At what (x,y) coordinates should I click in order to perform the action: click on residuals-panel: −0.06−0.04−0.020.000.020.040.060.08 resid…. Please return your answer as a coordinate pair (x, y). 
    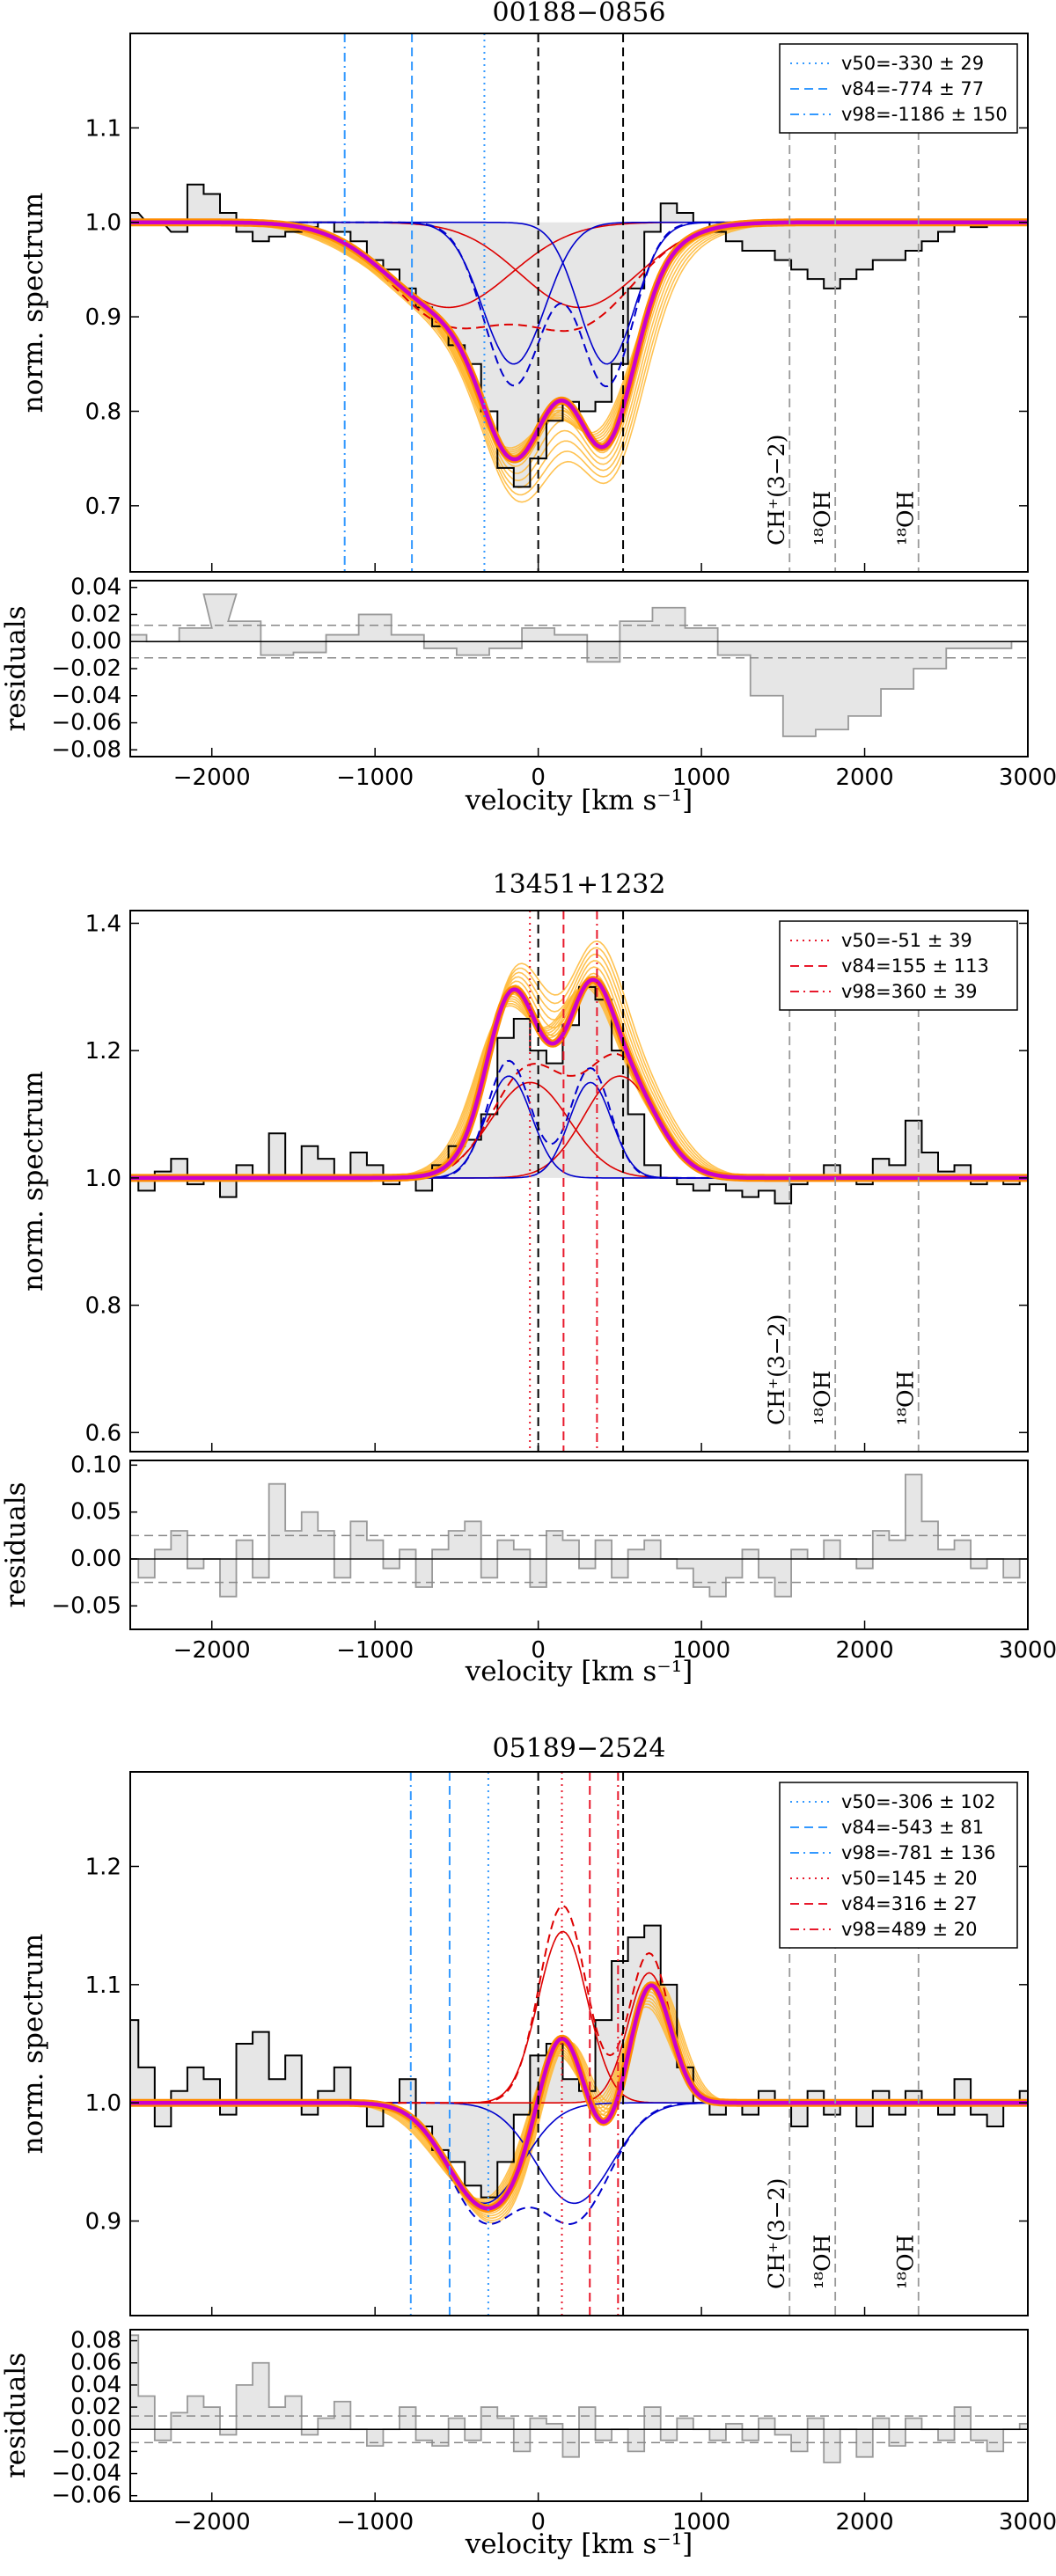
    Looking at the image, I should click on (528, 2444).